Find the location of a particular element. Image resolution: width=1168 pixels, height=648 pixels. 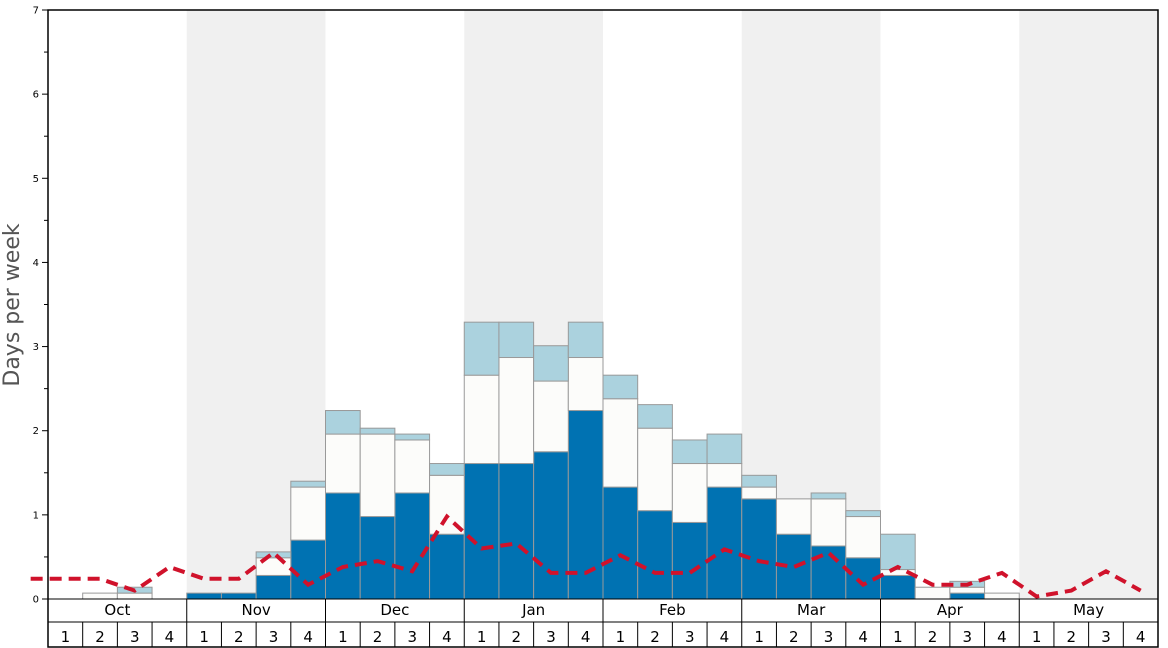

y-tick-label: 1 is located at coordinates (36, 515).